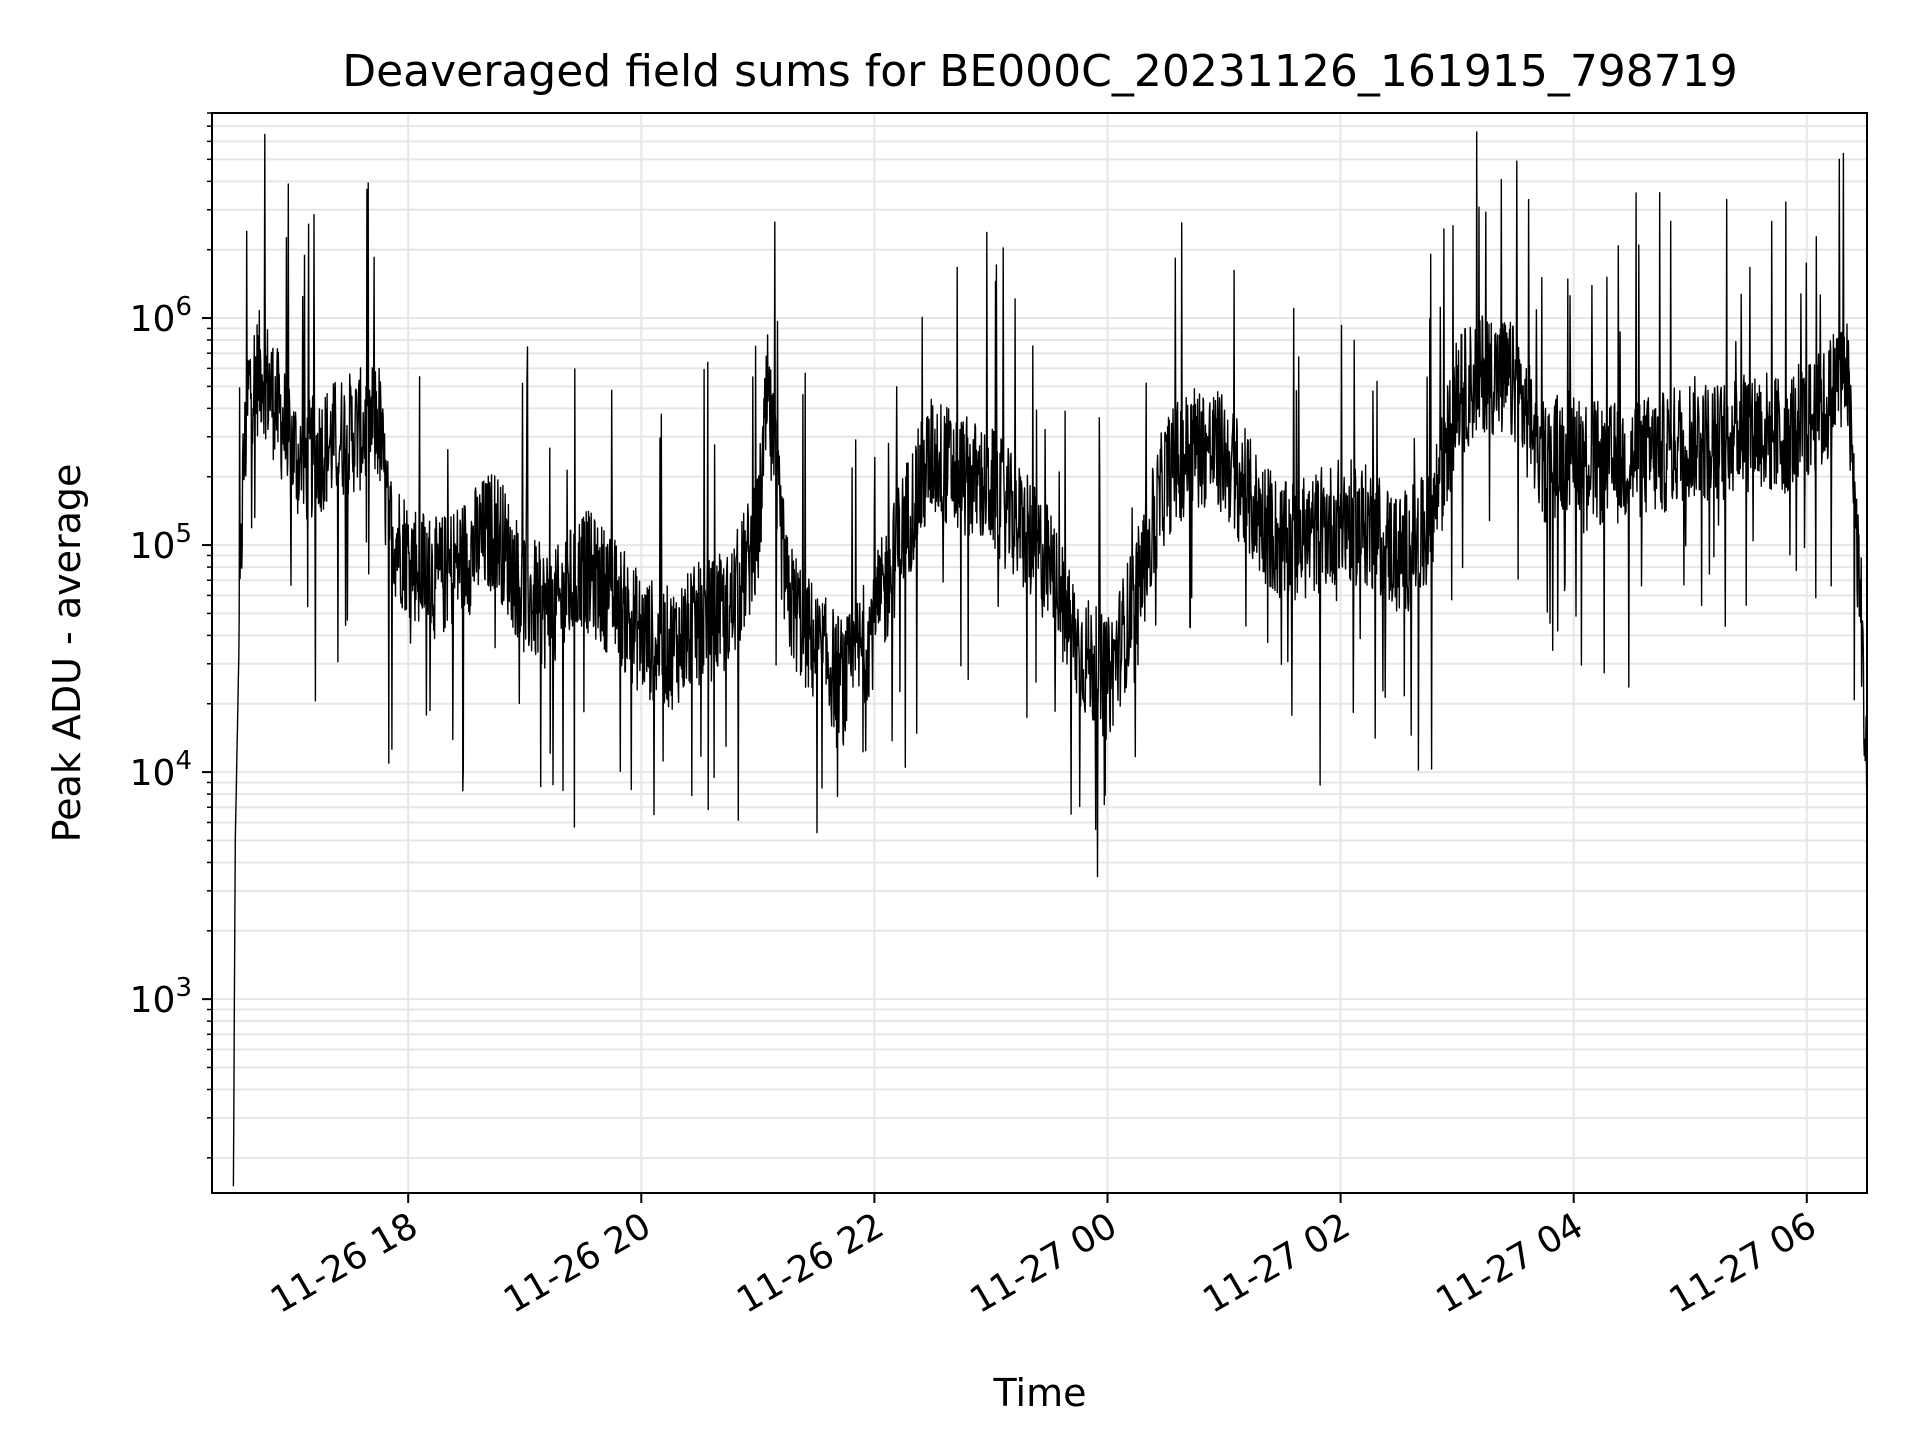 This screenshot has width=1920, height=1440. Describe the element at coordinates (67, 653) in the screenshot. I see `y-axis-label: Peak ADU - average` at that location.